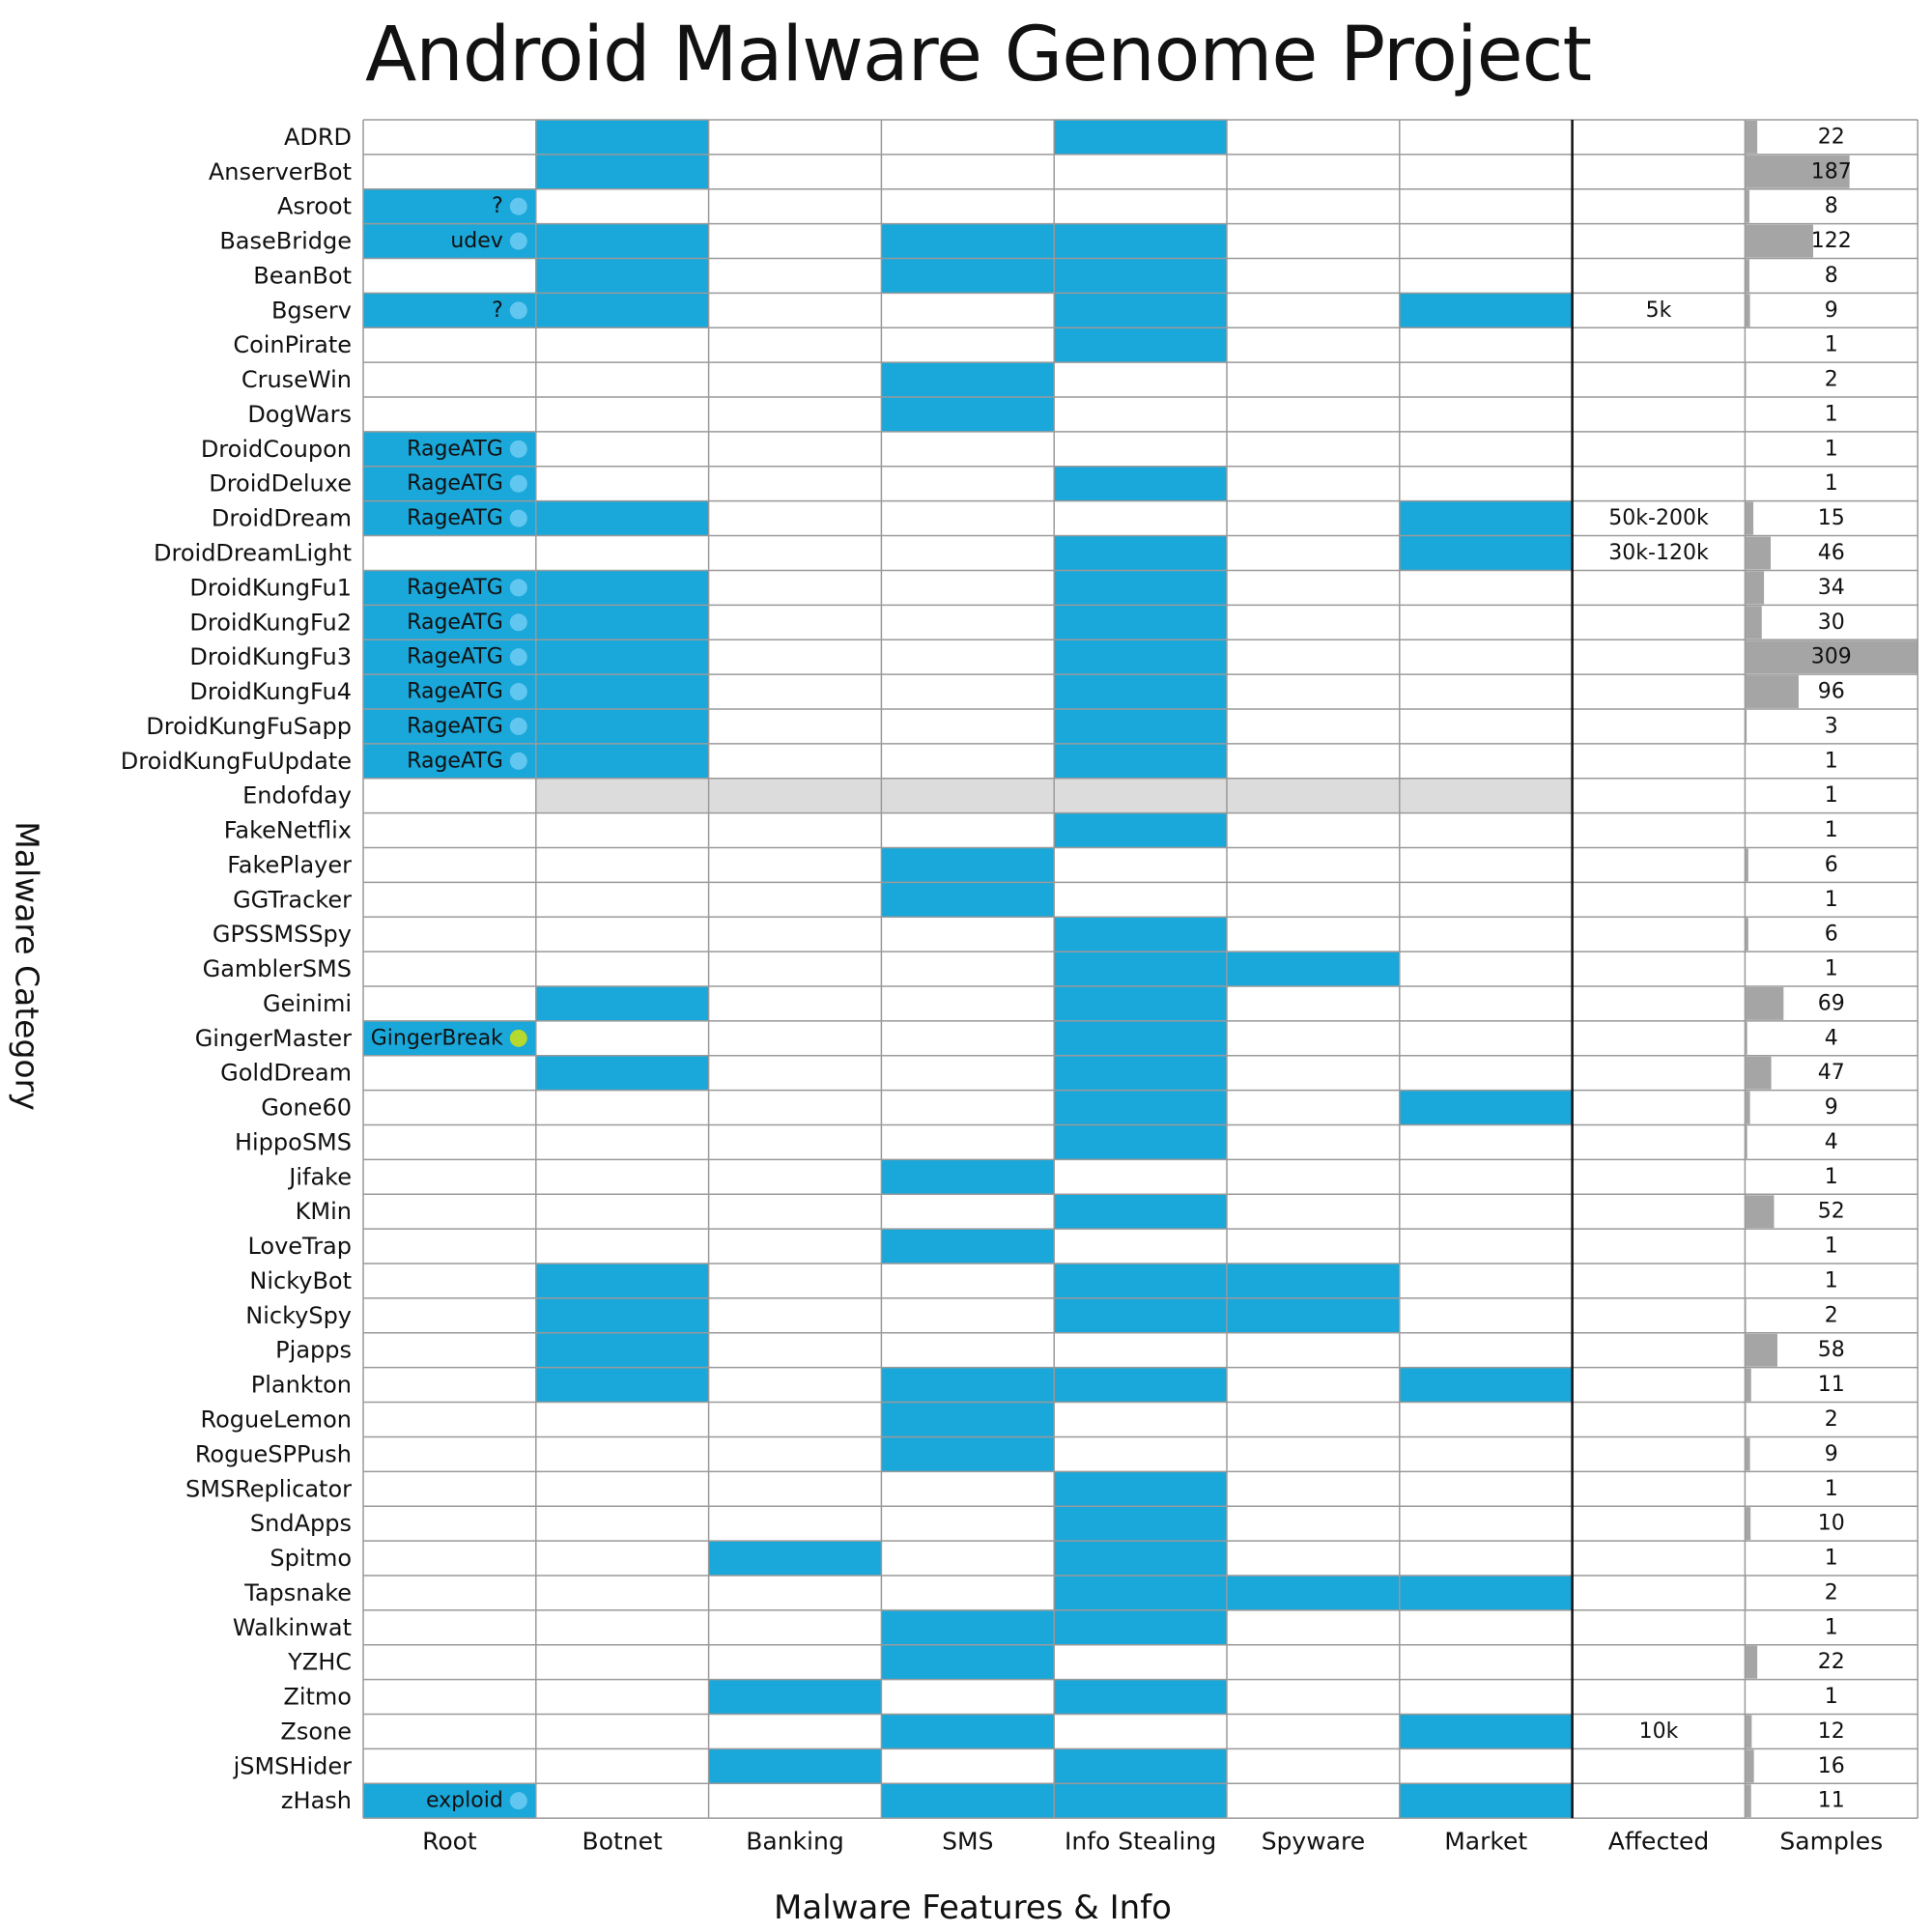 This screenshot has height=1932, width=1932. What do you see at coordinates (1485, 1842) in the screenshot?
I see `column-label: Market` at bounding box center [1485, 1842].